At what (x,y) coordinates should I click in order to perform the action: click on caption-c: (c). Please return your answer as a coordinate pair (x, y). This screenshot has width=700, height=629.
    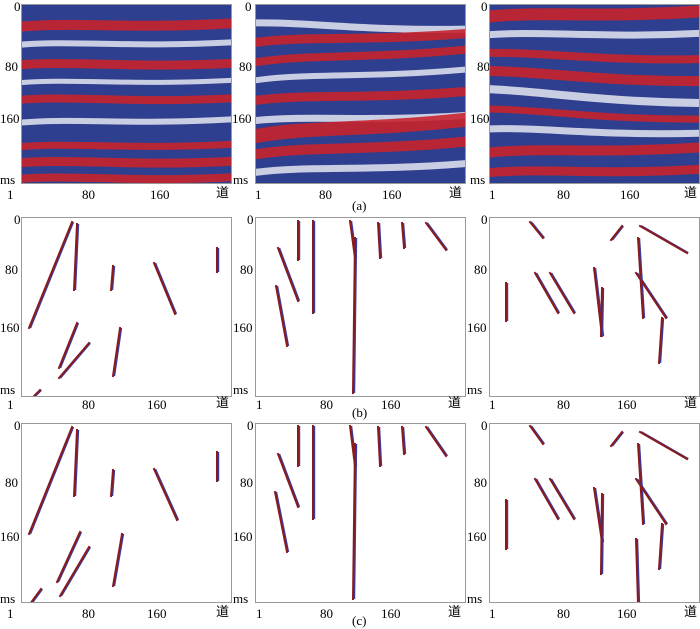
    Looking at the image, I should click on (359, 620).